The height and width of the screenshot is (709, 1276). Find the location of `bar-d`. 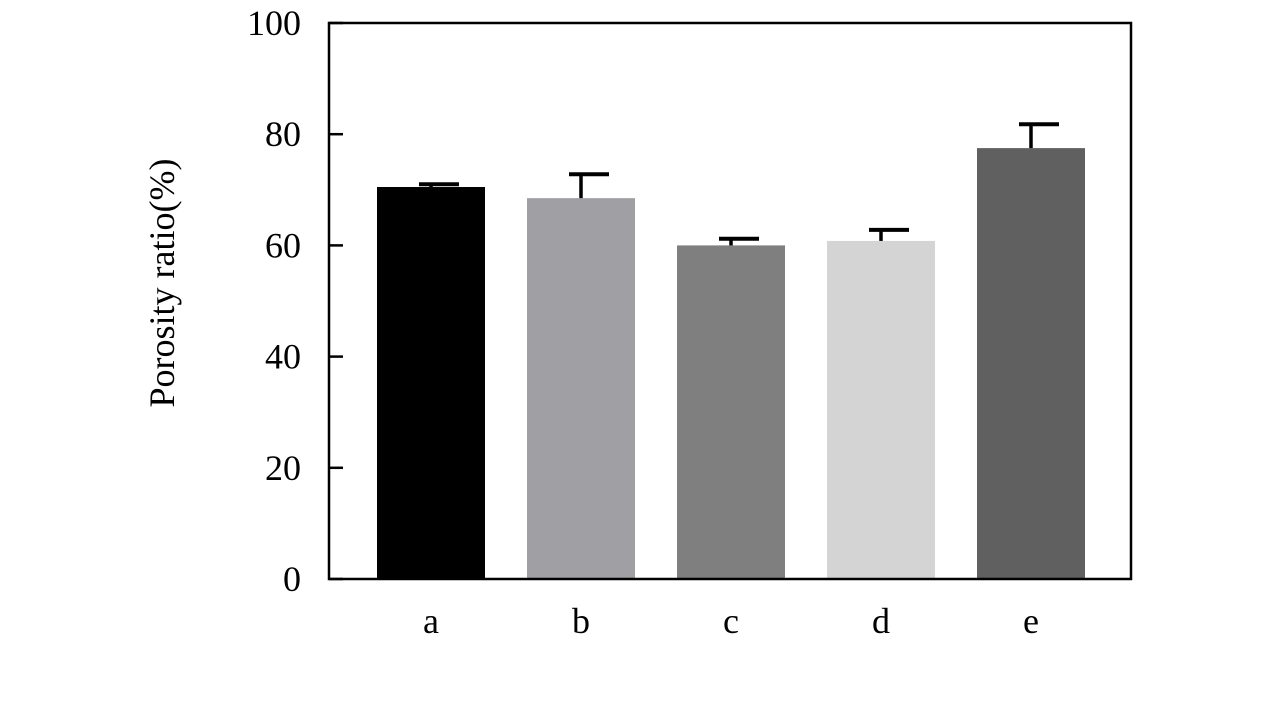

bar-d is located at coordinates (881, 409).